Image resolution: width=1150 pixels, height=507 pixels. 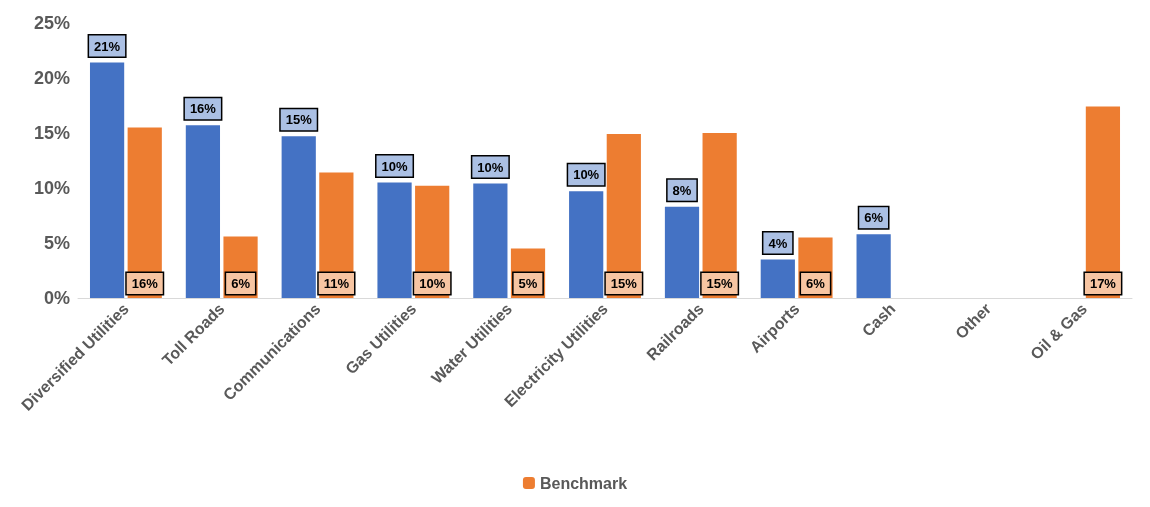 What do you see at coordinates (51, 78) in the screenshot?
I see `y-tick-label: 20%` at bounding box center [51, 78].